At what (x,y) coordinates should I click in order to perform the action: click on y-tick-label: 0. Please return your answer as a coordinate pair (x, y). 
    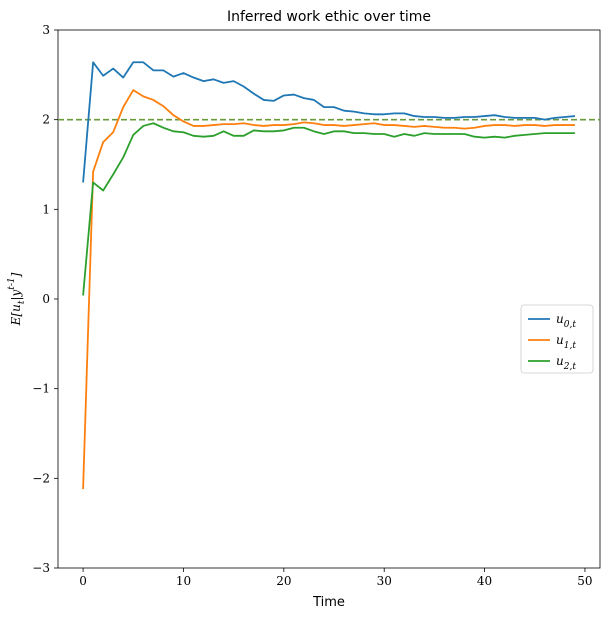
    Looking at the image, I should click on (46, 299).